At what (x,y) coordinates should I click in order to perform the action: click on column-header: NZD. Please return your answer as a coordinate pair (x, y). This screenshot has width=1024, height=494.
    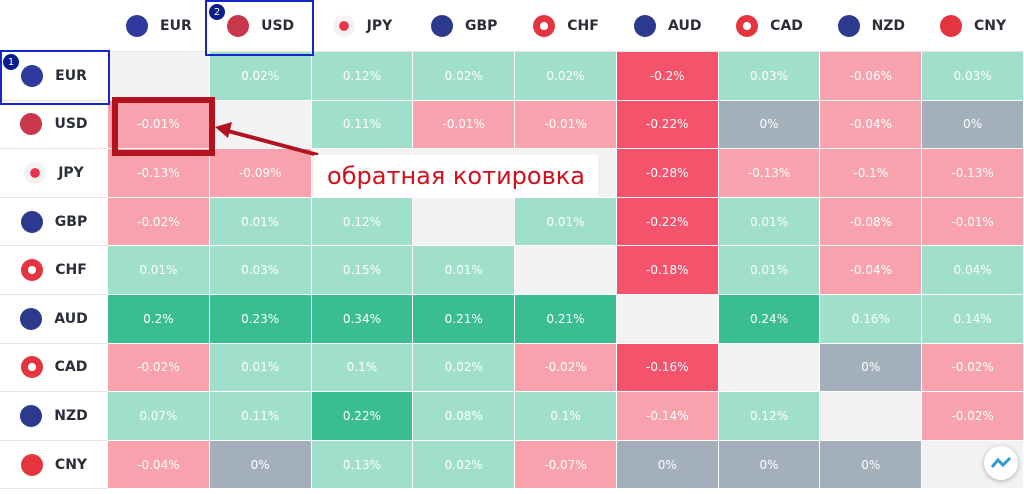
    Looking at the image, I should click on (871, 26).